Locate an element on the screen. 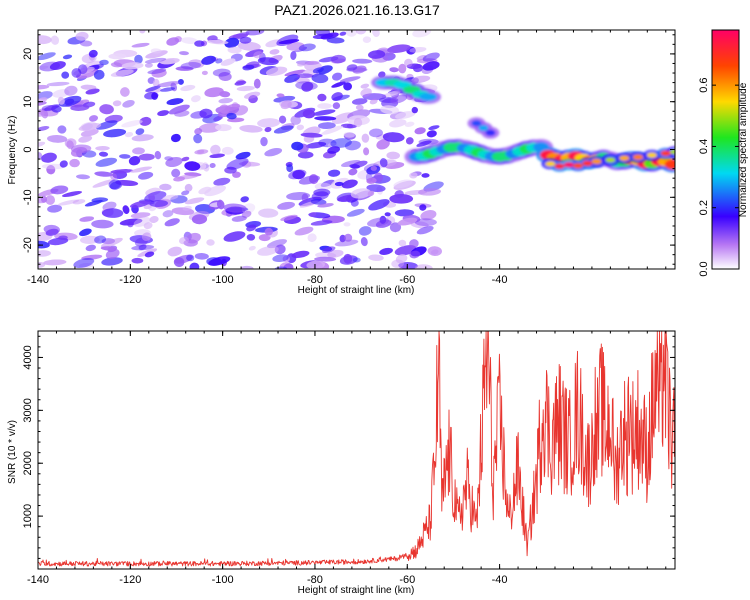 The image size is (750, 600). snr-x-axis-label: Height of straight line (km) is located at coordinates (356, 590).